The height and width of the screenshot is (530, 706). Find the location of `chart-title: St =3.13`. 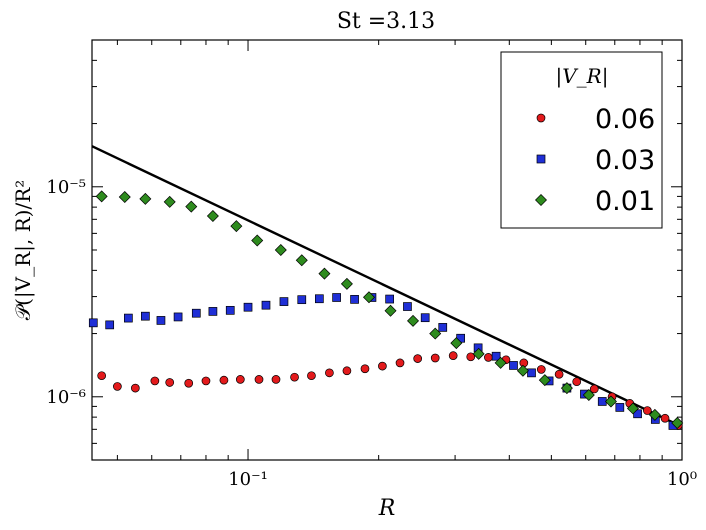

chart-title: St =3.13 is located at coordinates (386, 21).